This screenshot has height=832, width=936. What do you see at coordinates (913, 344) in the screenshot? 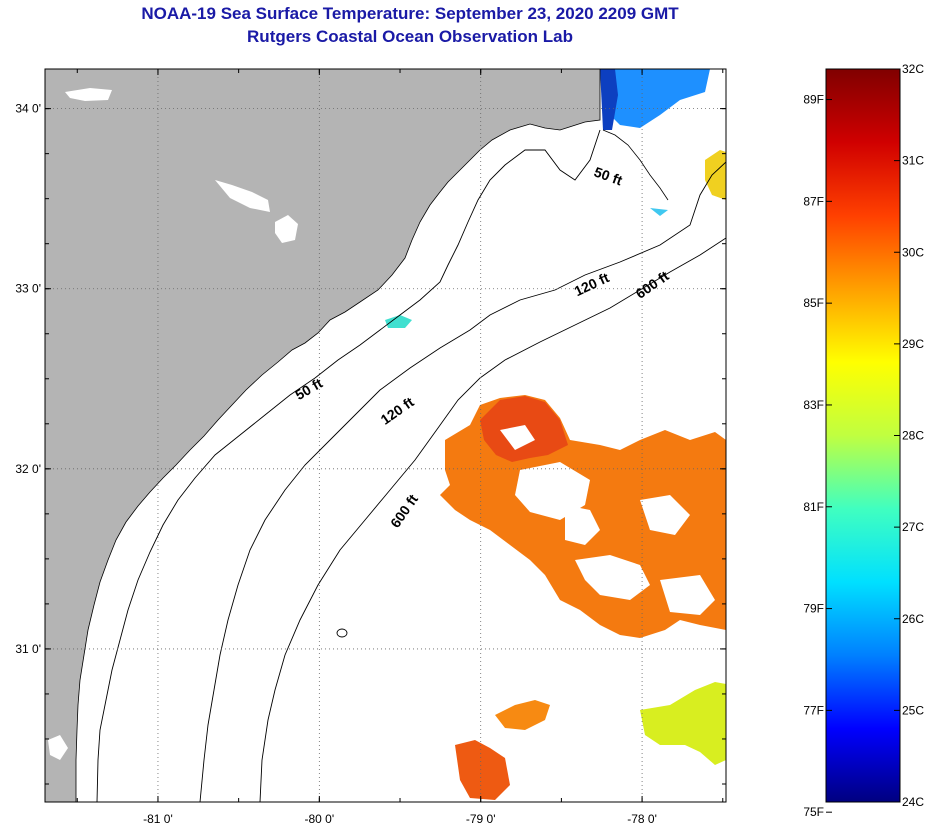
I see `celsius-label: 29C` at bounding box center [913, 344].